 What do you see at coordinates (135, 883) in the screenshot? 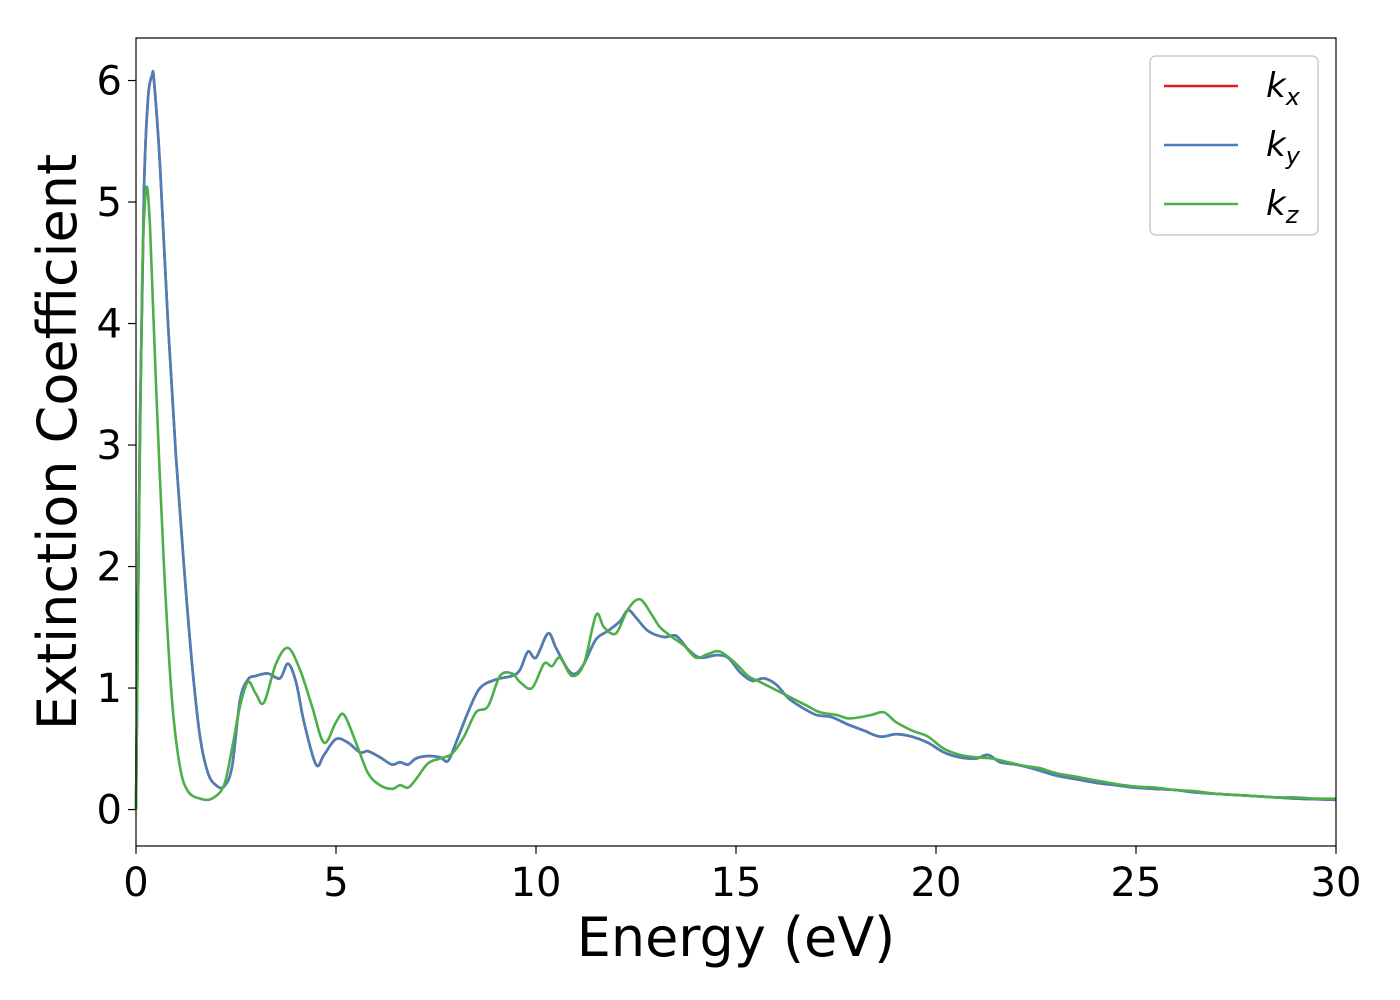
I see `x-tick-label: 0` at bounding box center [135, 883].